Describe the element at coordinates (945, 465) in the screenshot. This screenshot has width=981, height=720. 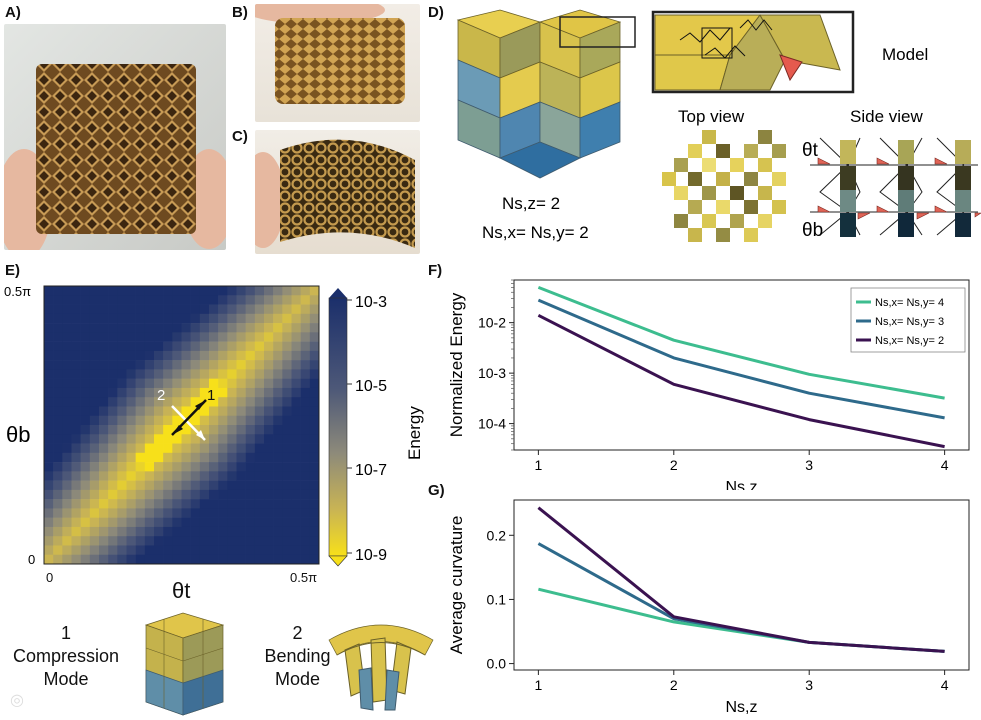
I see `x-tick-label: 4` at that location.